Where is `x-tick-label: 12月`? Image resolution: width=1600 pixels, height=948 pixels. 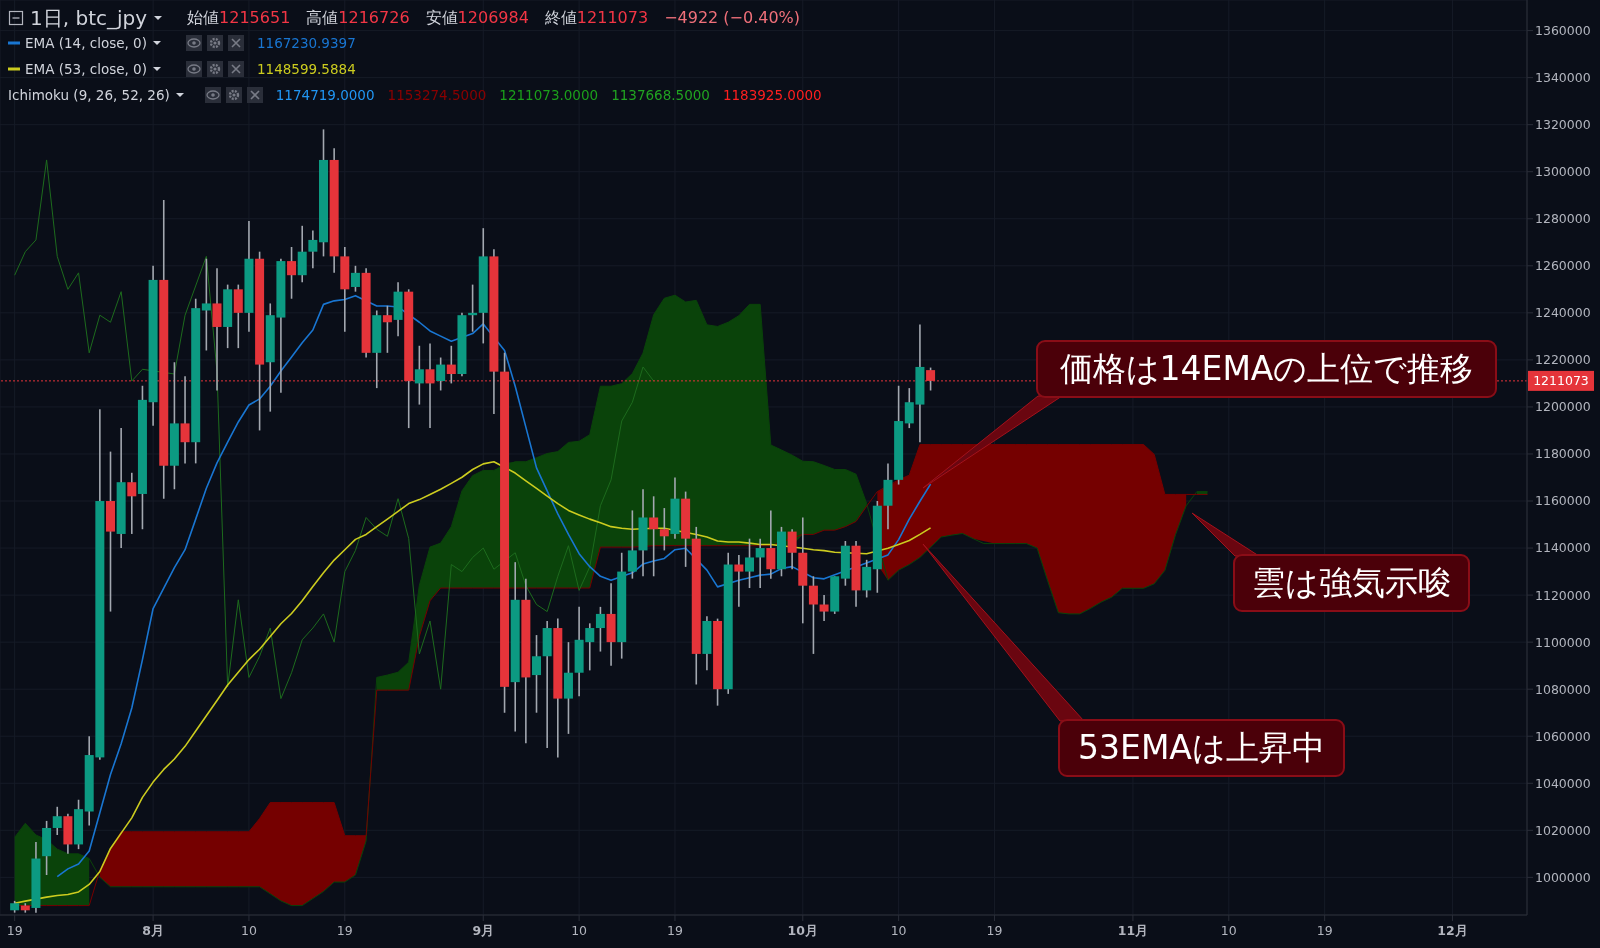
x-tick-label: 12月 is located at coordinates (1452, 930).